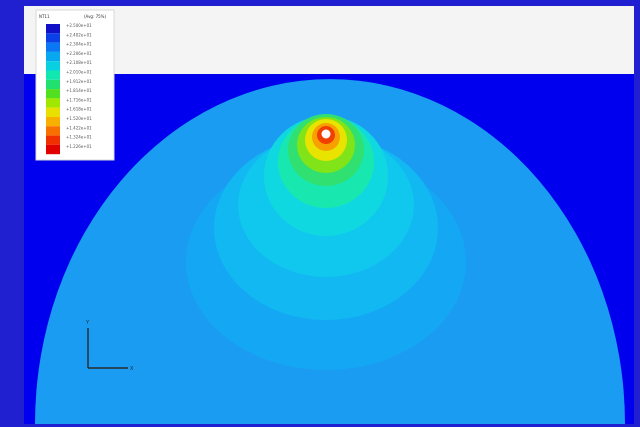 This screenshot has height=427, width=640. Describe the element at coordinates (79, 62) in the screenshot. I see `legend-label: +2.108e+01` at that location.